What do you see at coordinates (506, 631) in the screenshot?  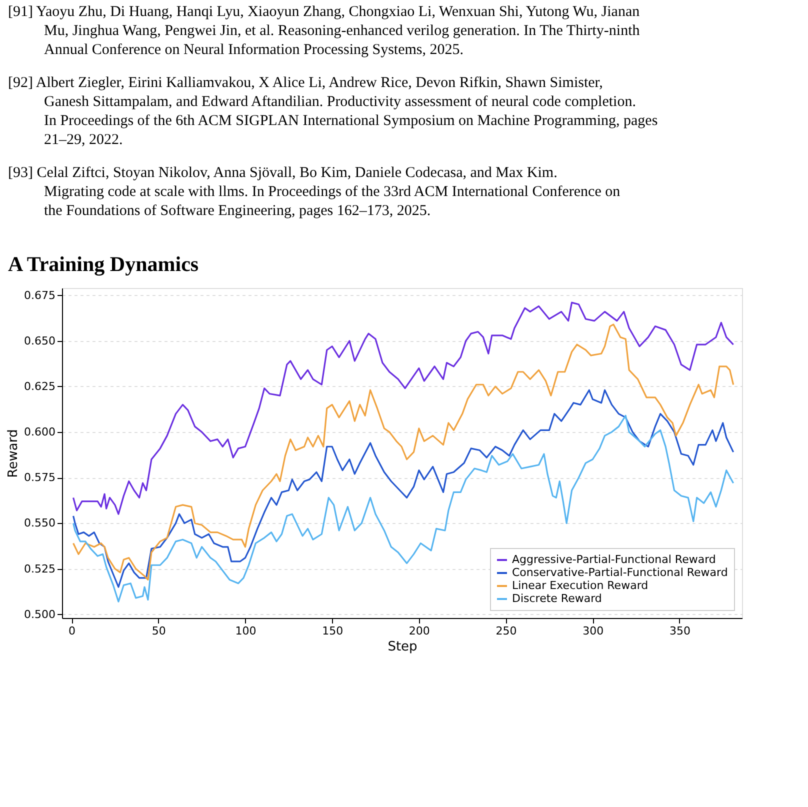 I see `x-tick-label: 250` at bounding box center [506, 631].